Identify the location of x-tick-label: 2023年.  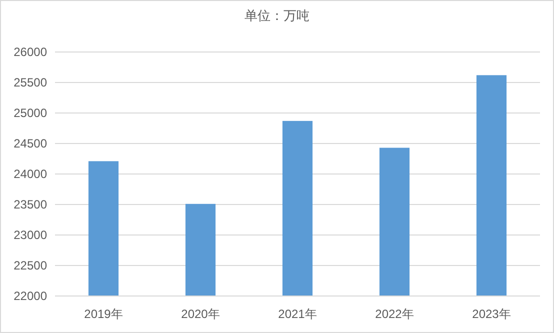
(491, 314).